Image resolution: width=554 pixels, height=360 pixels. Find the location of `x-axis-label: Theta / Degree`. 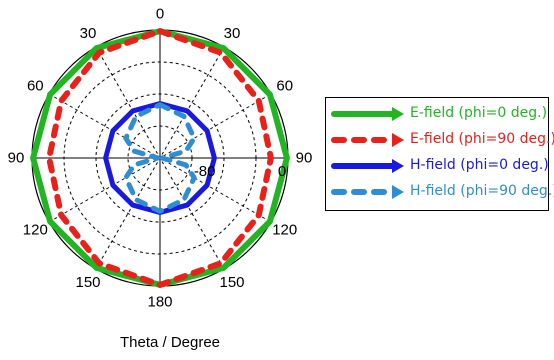

x-axis-label: Theta / Degree is located at coordinates (170, 342).